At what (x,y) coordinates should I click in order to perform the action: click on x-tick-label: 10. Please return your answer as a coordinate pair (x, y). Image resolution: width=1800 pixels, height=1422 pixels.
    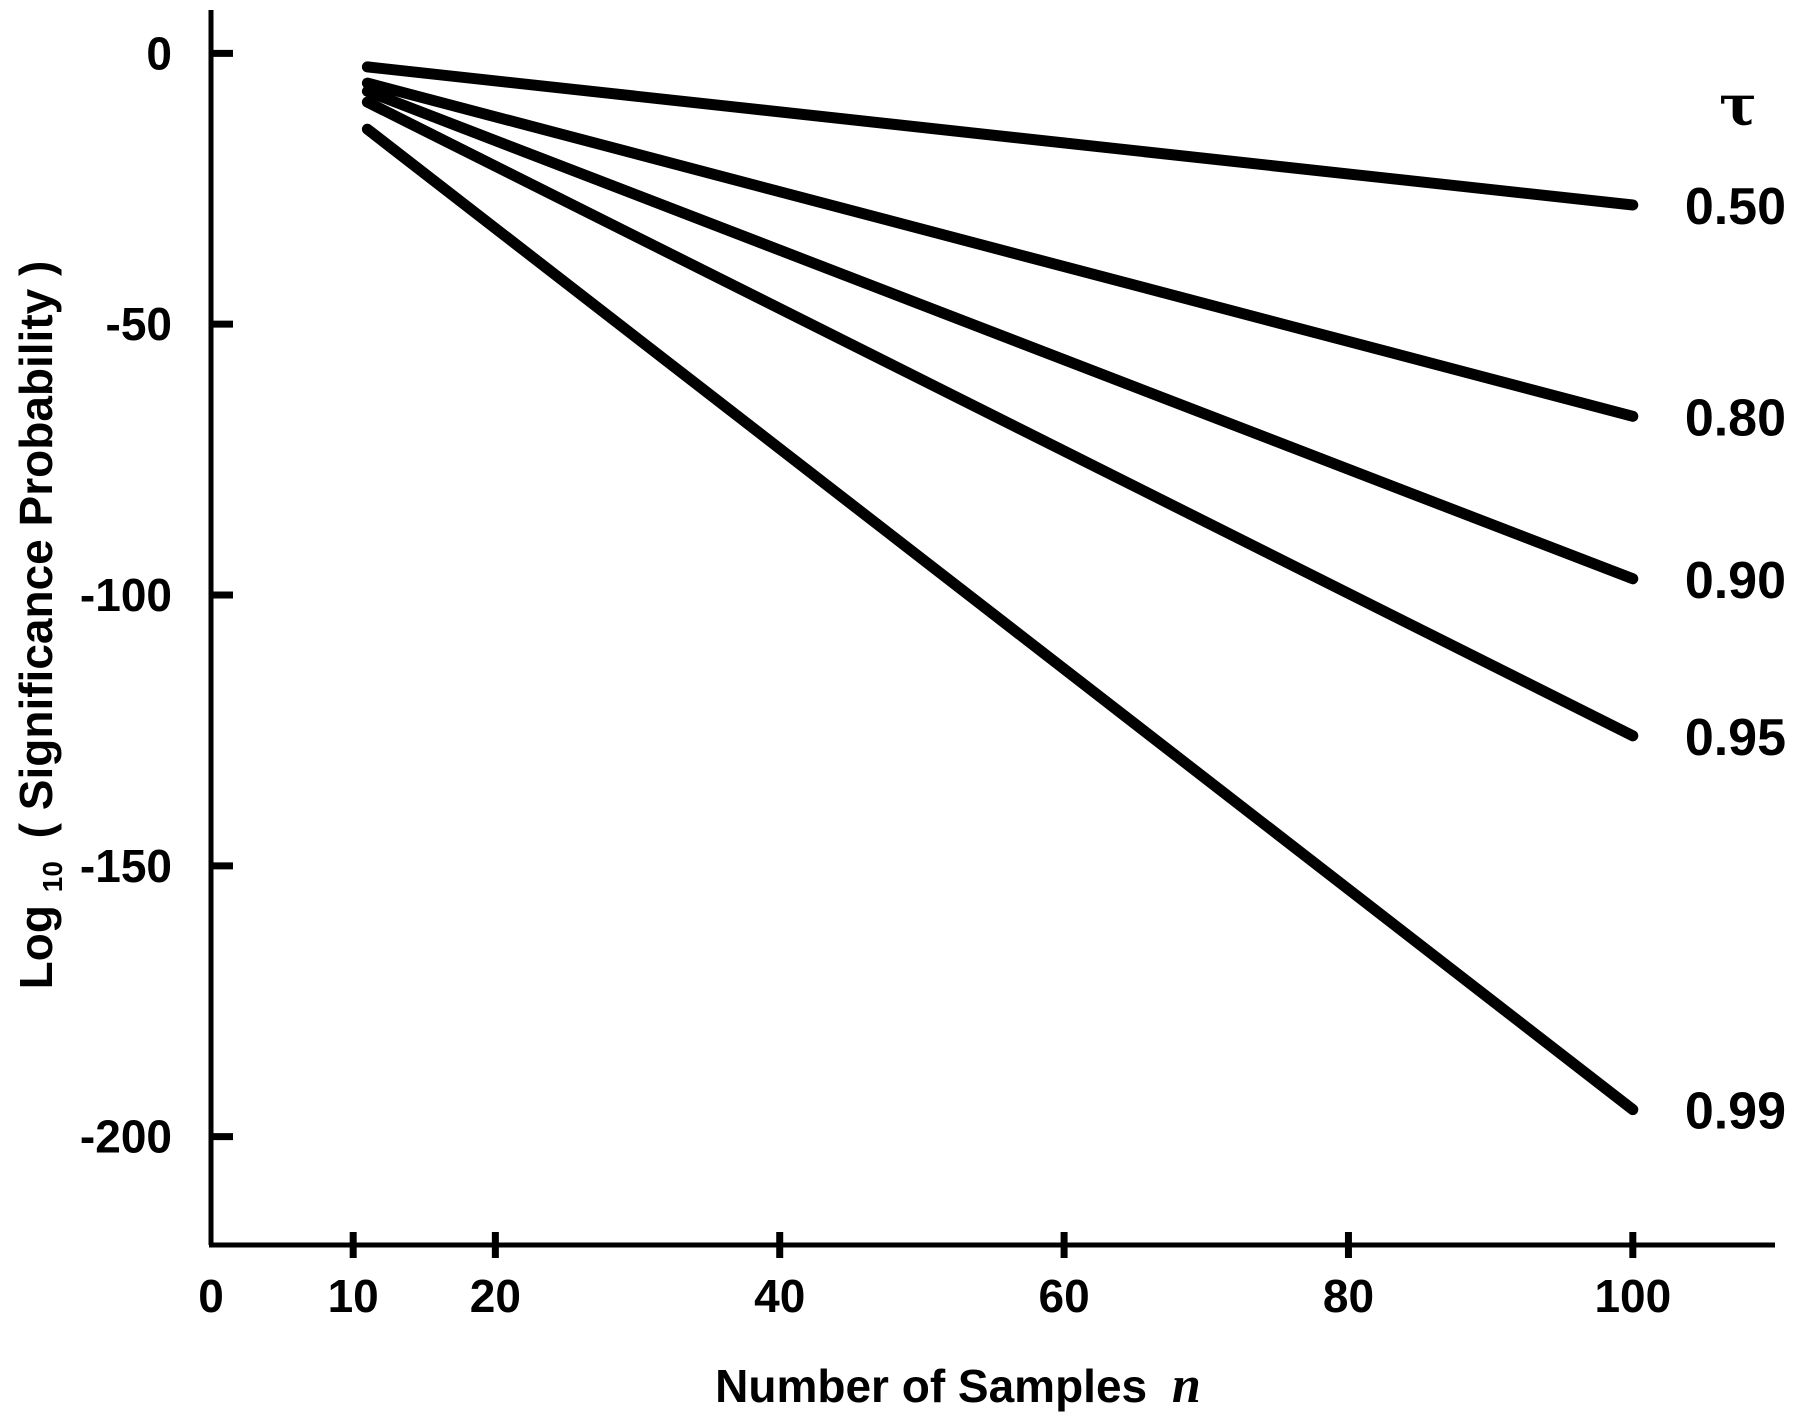
    Looking at the image, I should click on (353, 1296).